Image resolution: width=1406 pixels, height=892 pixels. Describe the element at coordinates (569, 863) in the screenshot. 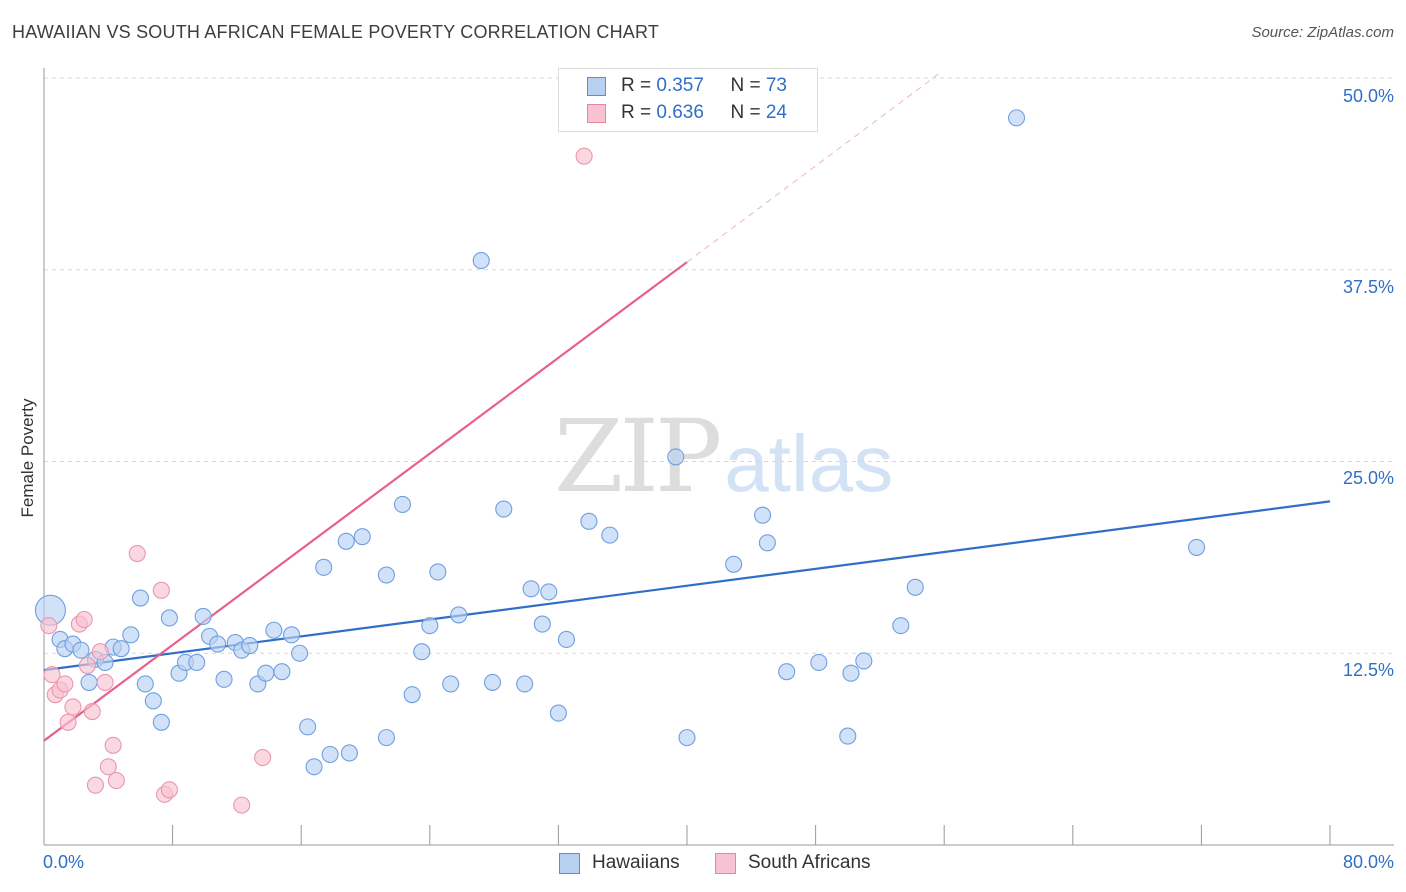

I see `hawaiians-legend-swatch` at that location.